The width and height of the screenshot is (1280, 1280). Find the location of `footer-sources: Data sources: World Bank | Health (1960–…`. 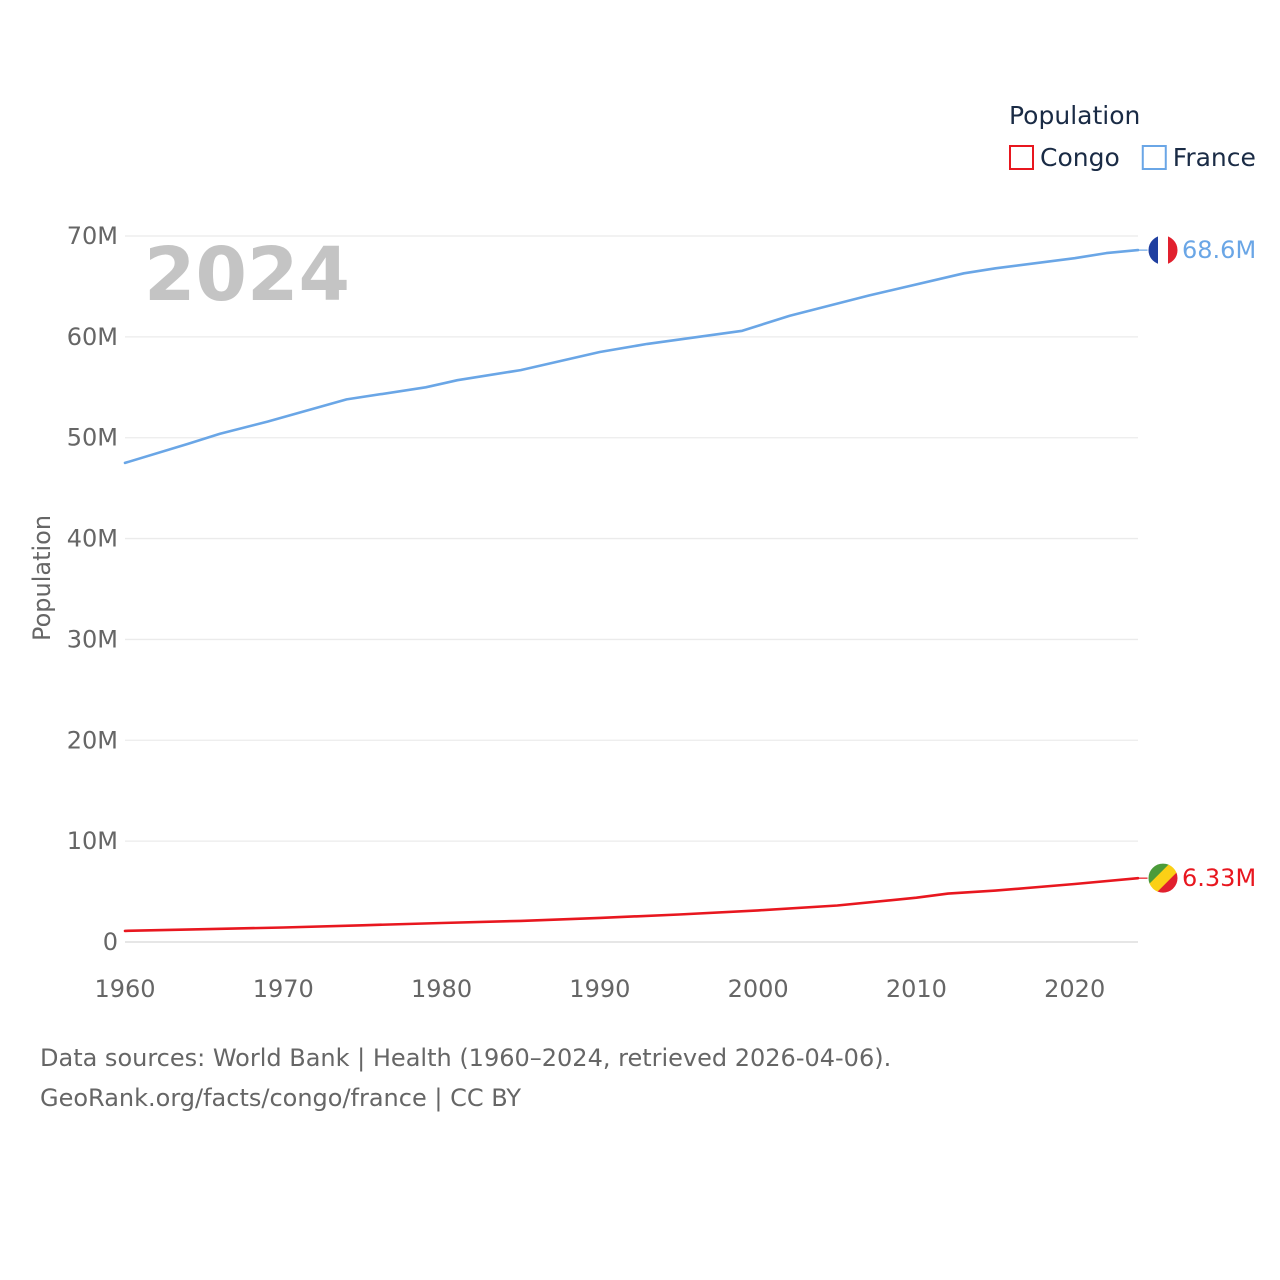

footer-sources: Data sources: World Bank | Health (1960–… is located at coordinates (466, 1058).